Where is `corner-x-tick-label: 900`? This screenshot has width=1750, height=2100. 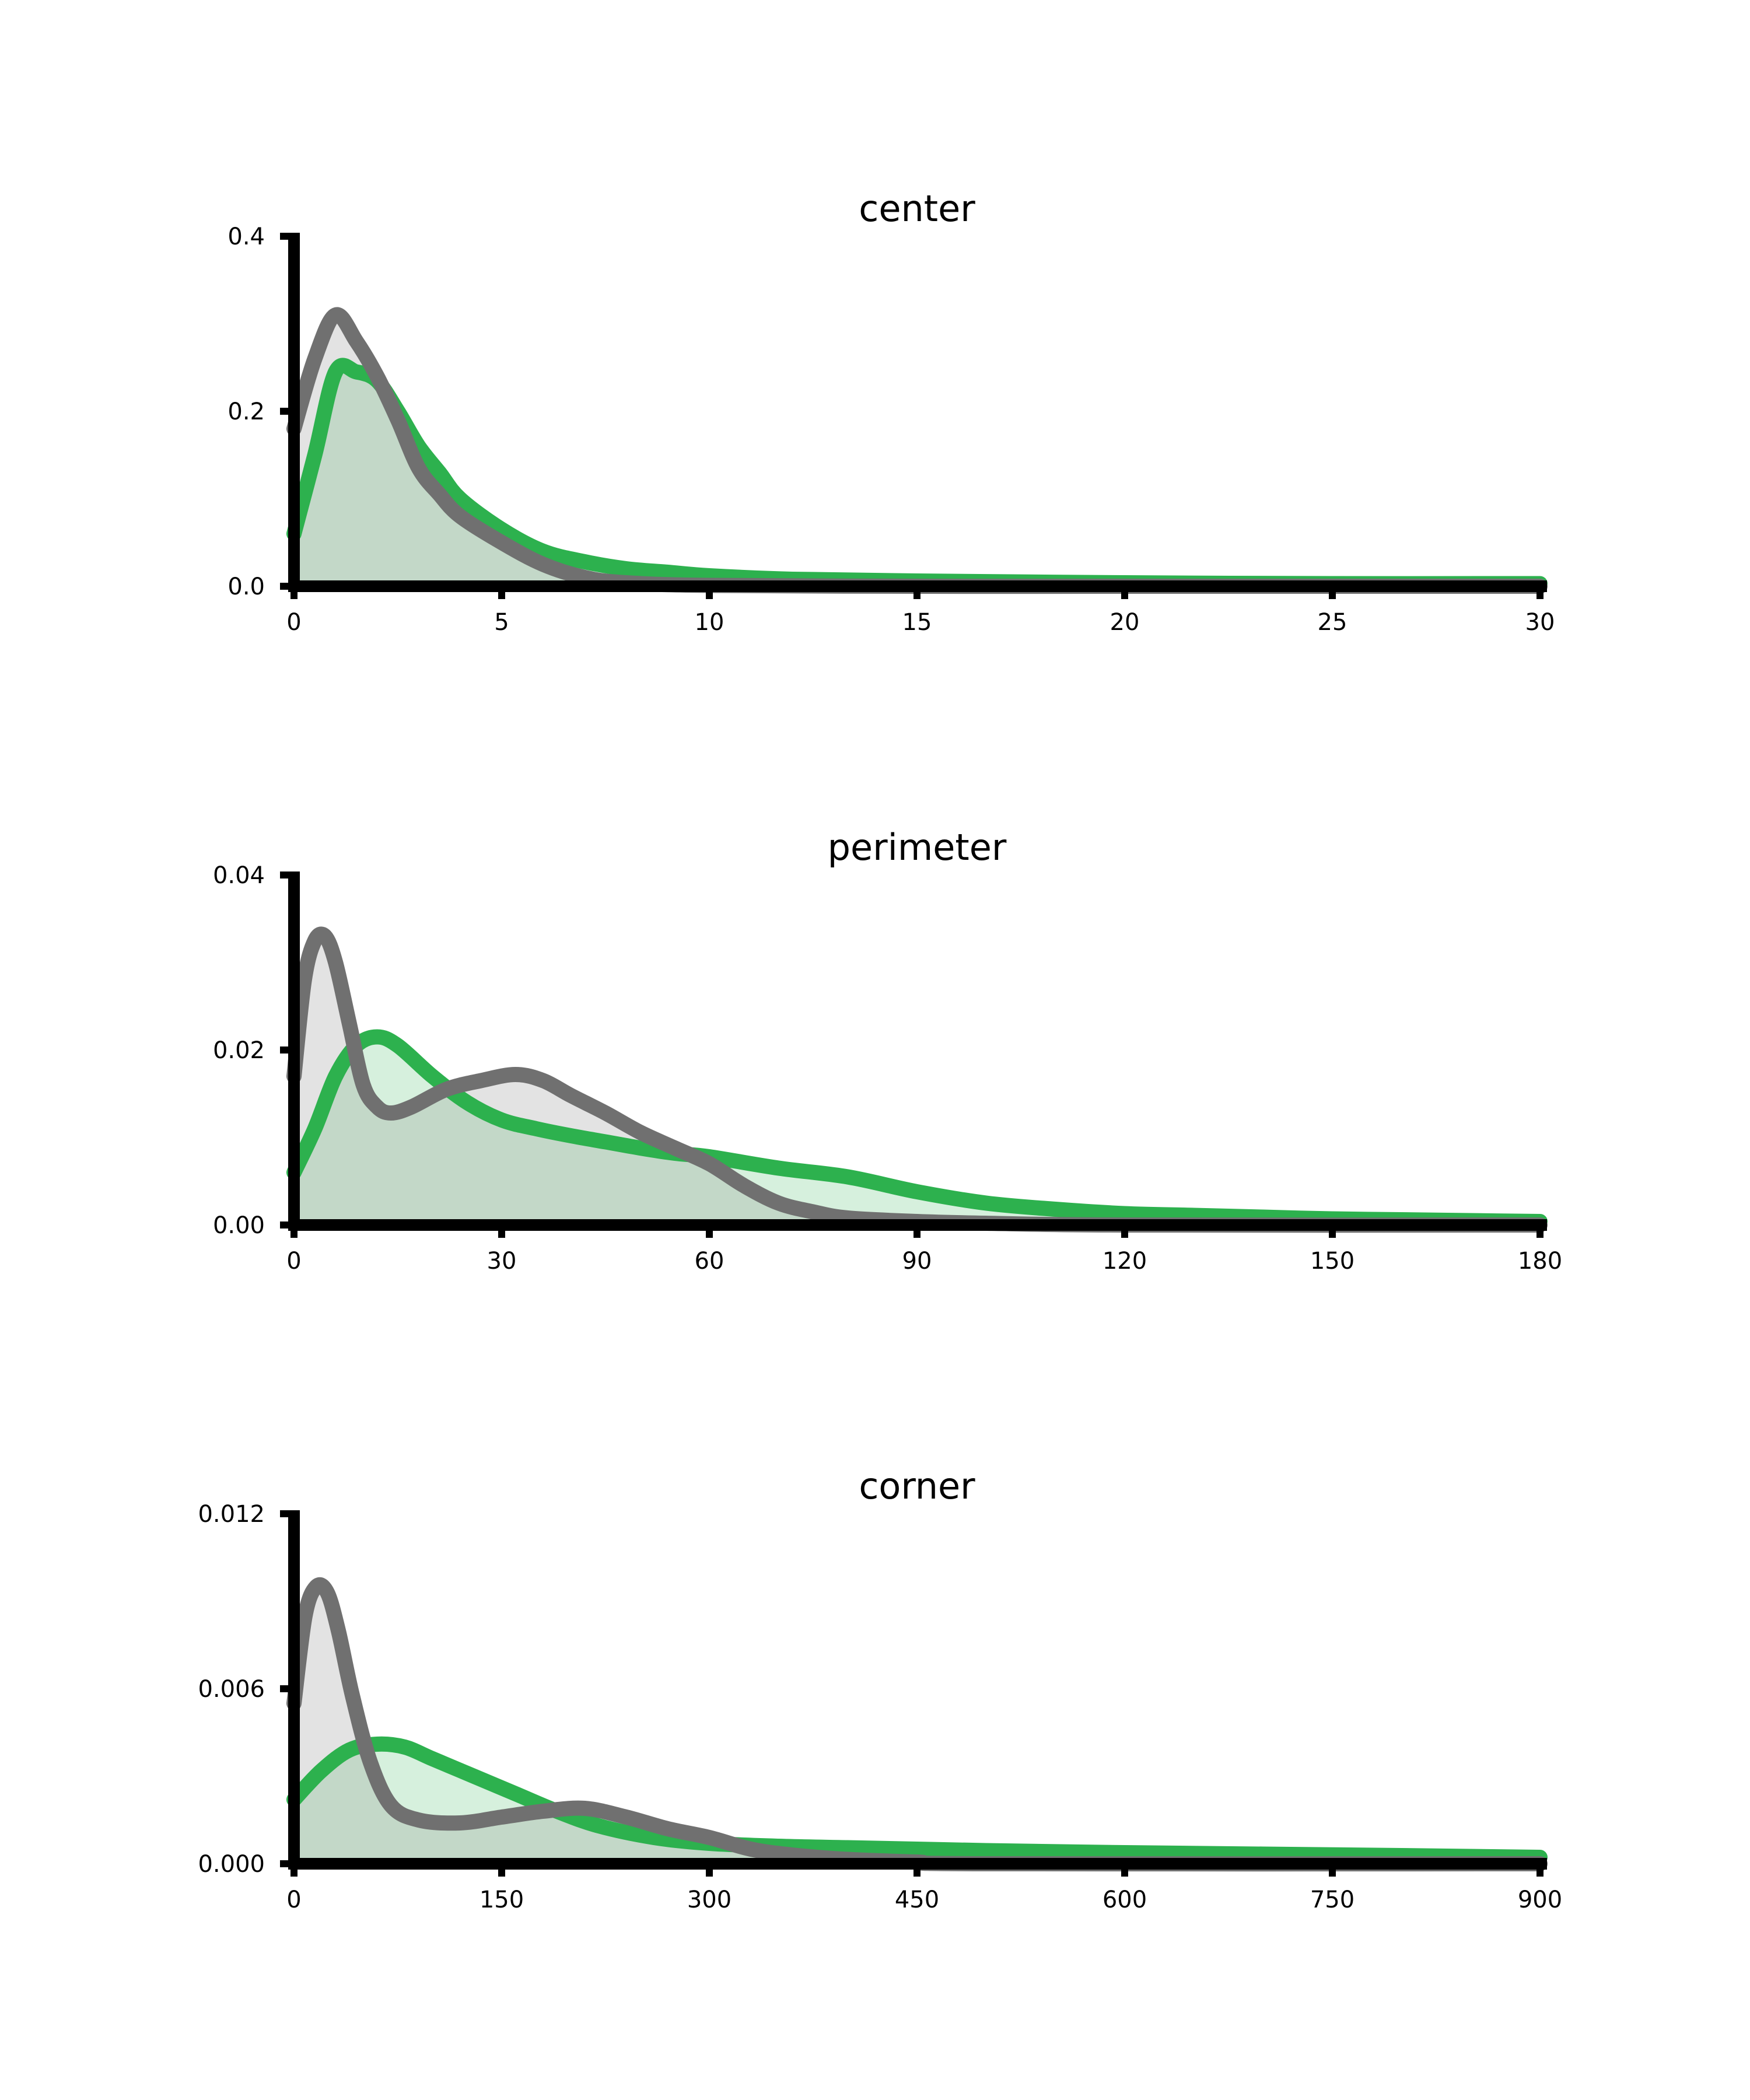
corner-x-tick-label: 900 is located at coordinates (1540, 1900).